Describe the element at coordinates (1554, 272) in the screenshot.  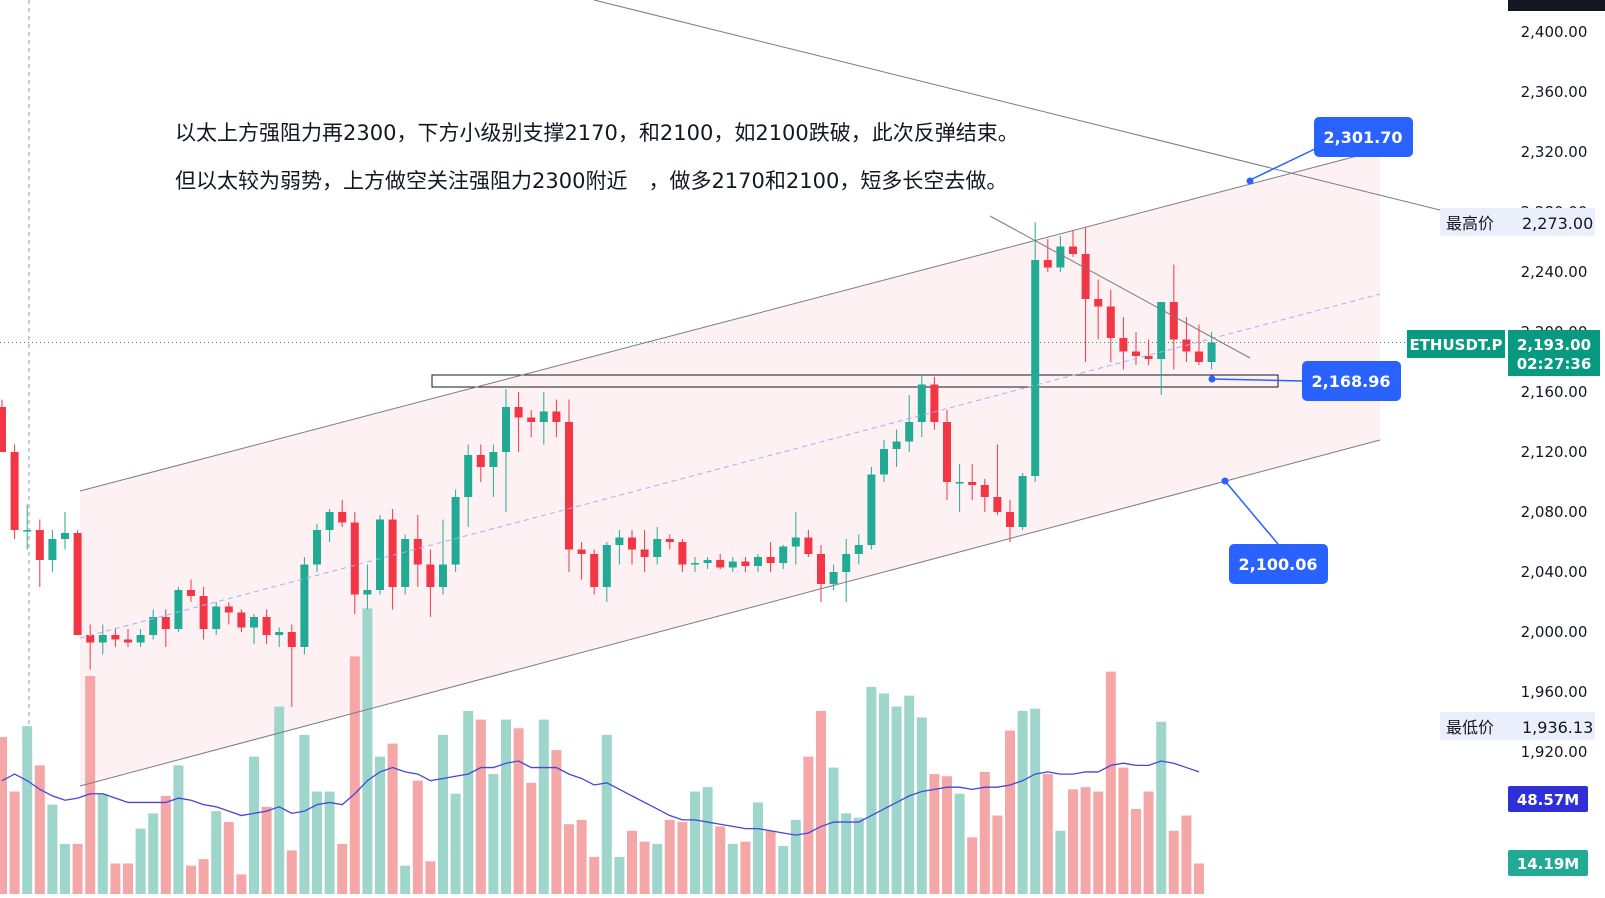
I see `price-tick-label: 2,240.00` at that location.